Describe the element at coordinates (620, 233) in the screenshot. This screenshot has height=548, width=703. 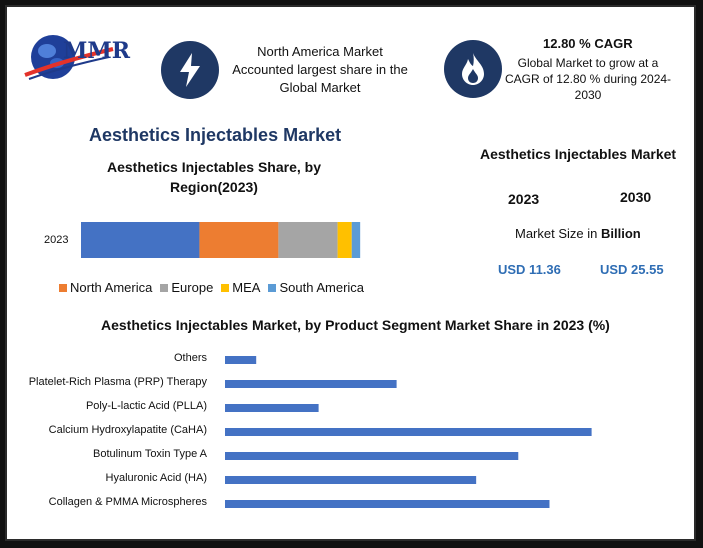
I see `market-size-unit: Billion` at that location.